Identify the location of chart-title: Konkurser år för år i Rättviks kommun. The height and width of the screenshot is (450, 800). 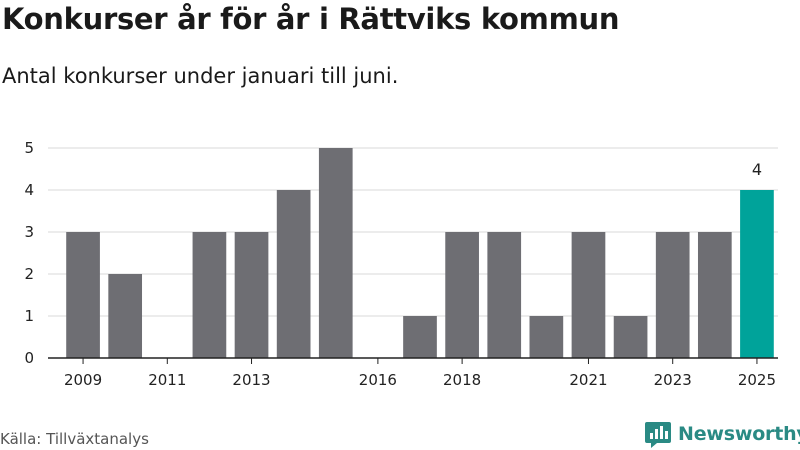
(311, 19).